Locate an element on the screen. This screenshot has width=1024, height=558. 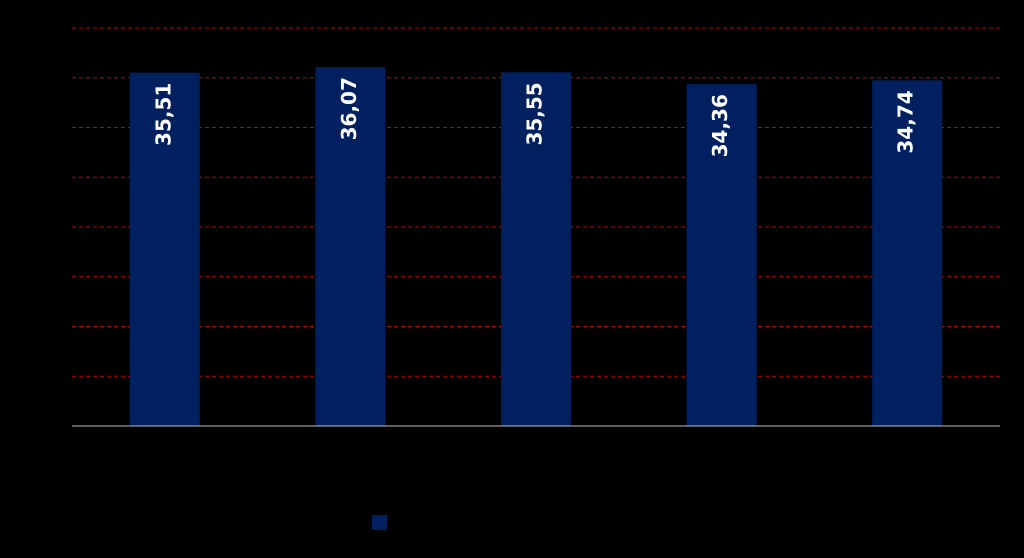
data-label: 34,36 is located at coordinates (720, 125).